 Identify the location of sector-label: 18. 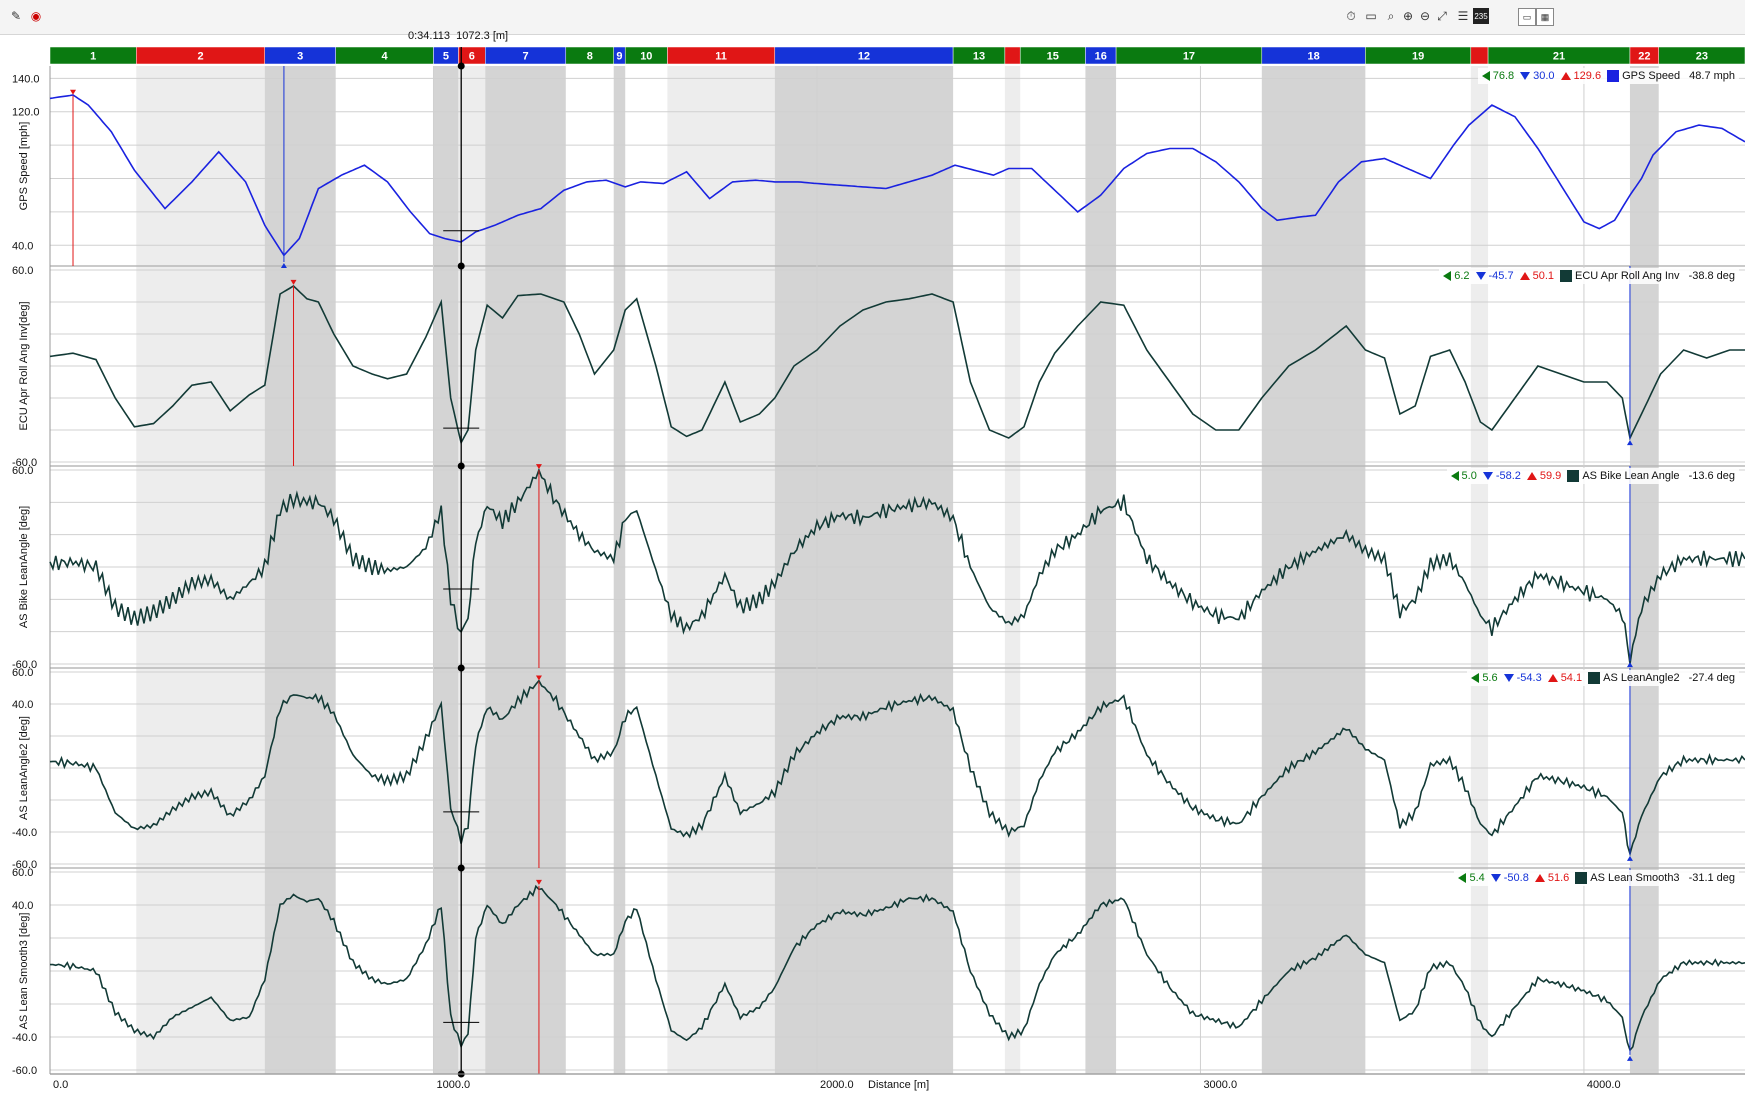
(1313, 57).